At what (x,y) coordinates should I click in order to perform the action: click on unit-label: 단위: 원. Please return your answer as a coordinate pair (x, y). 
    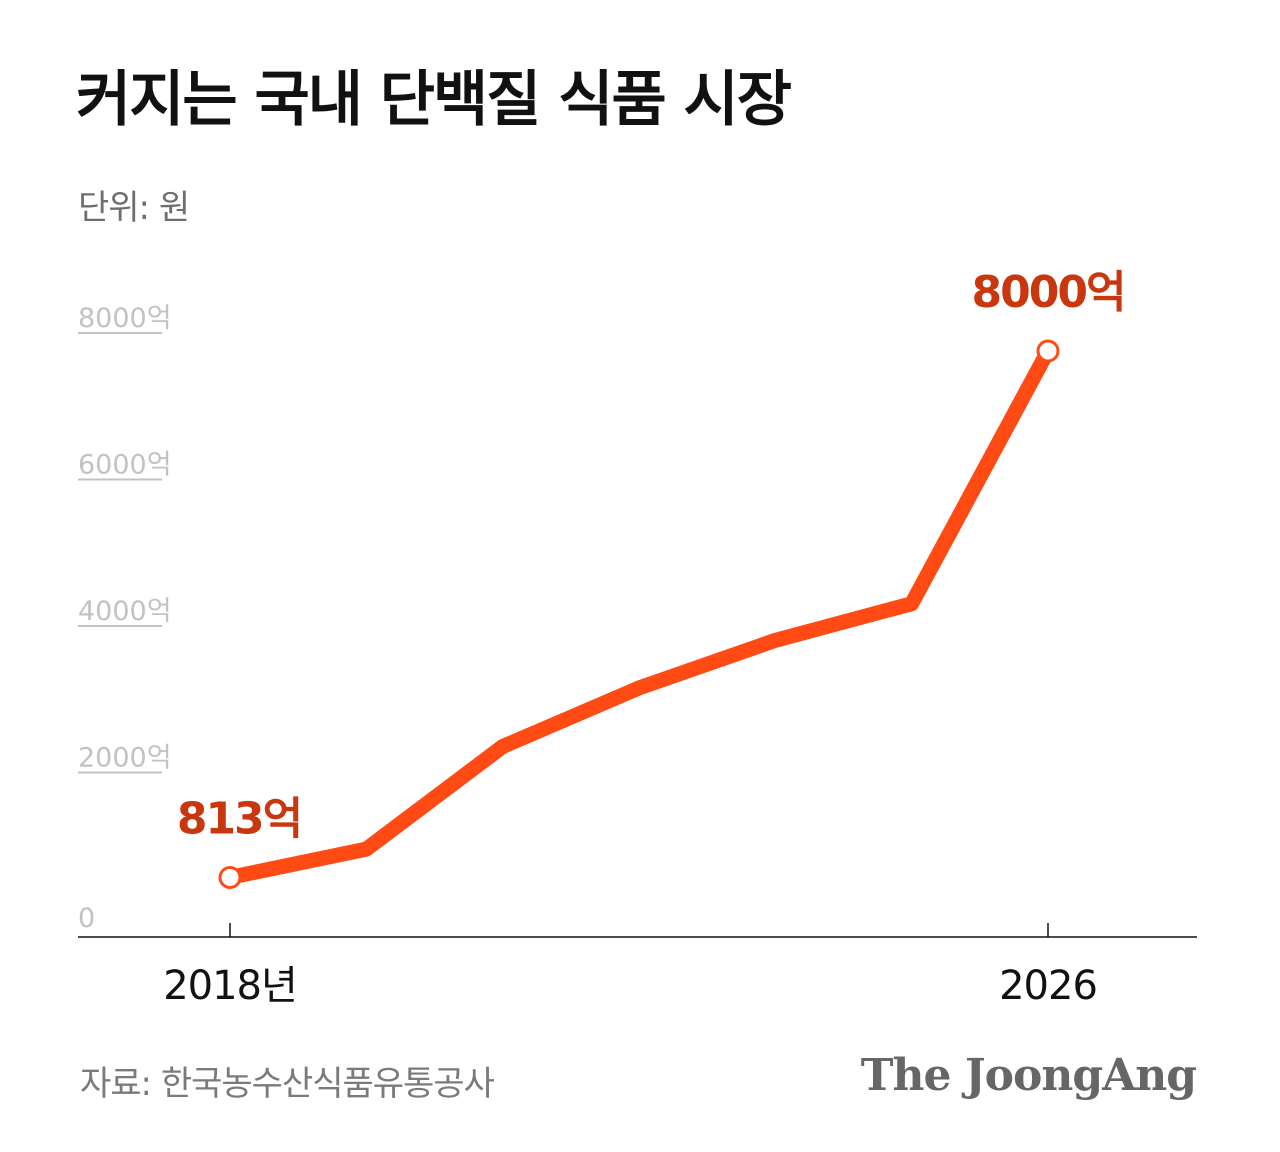
    Looking at the image, I should click on (134, 208).